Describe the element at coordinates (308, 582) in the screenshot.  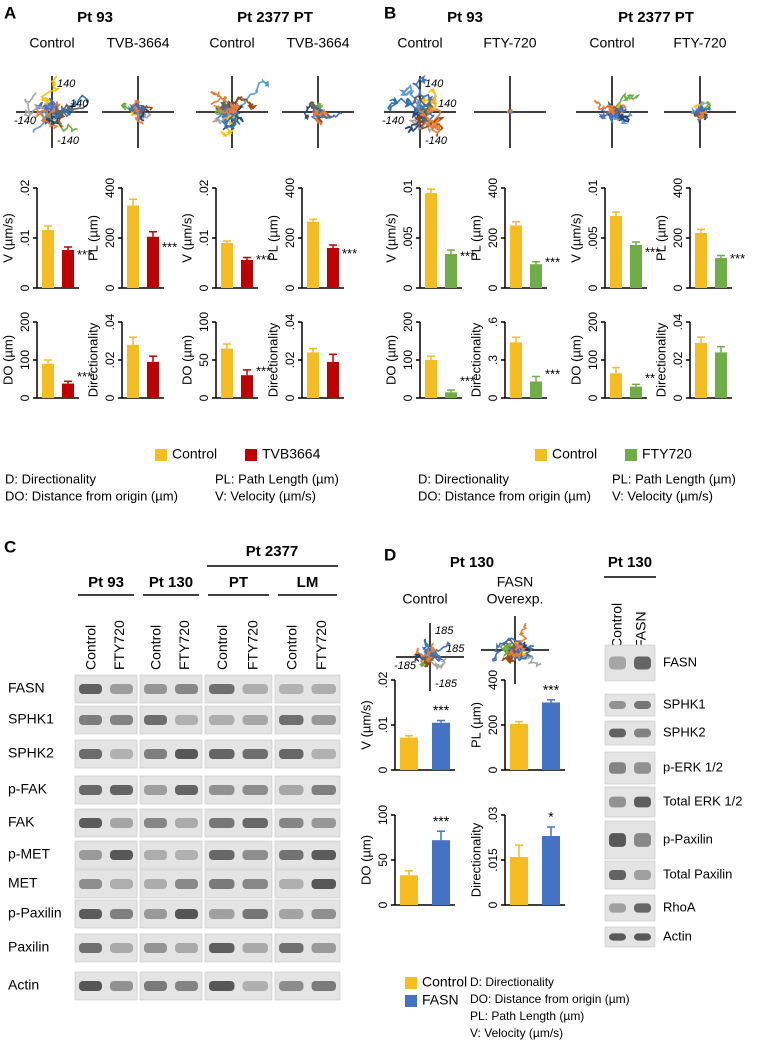
I see `group-label: LM` at that location.